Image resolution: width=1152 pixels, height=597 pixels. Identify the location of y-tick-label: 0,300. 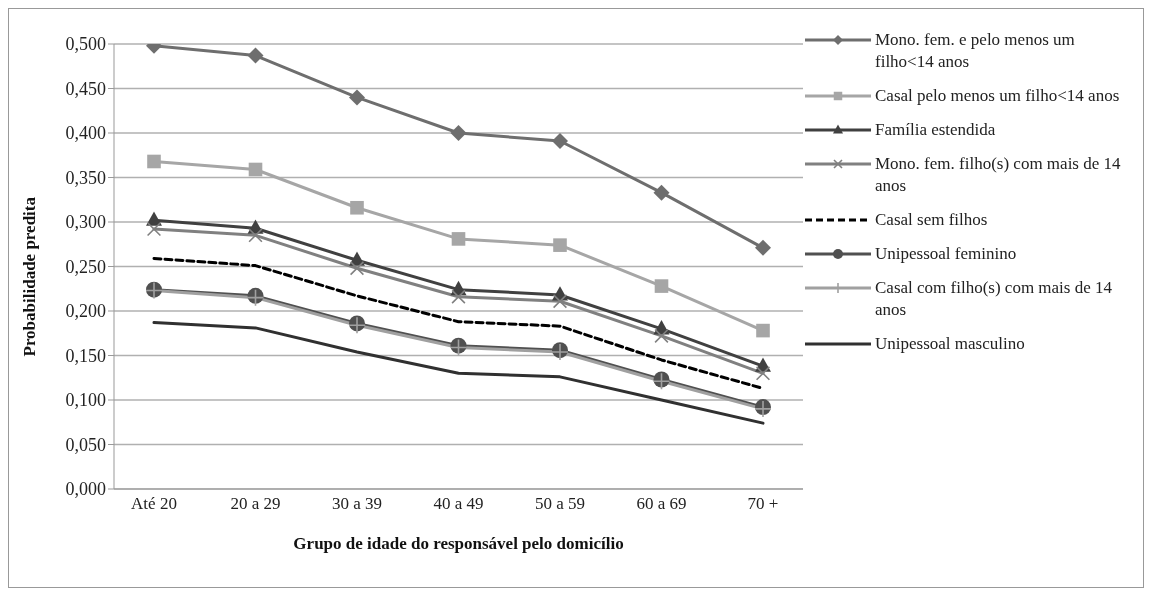
(85, 222).